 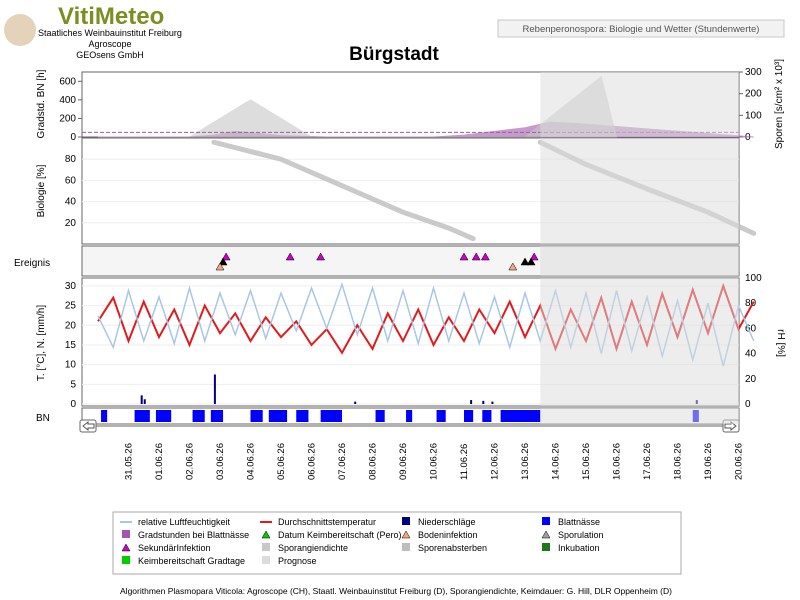 What do you see at coordinates (708, 461) in the screenshot?
I see `date-label: 19.06.26` at bounding box center [708, 461].